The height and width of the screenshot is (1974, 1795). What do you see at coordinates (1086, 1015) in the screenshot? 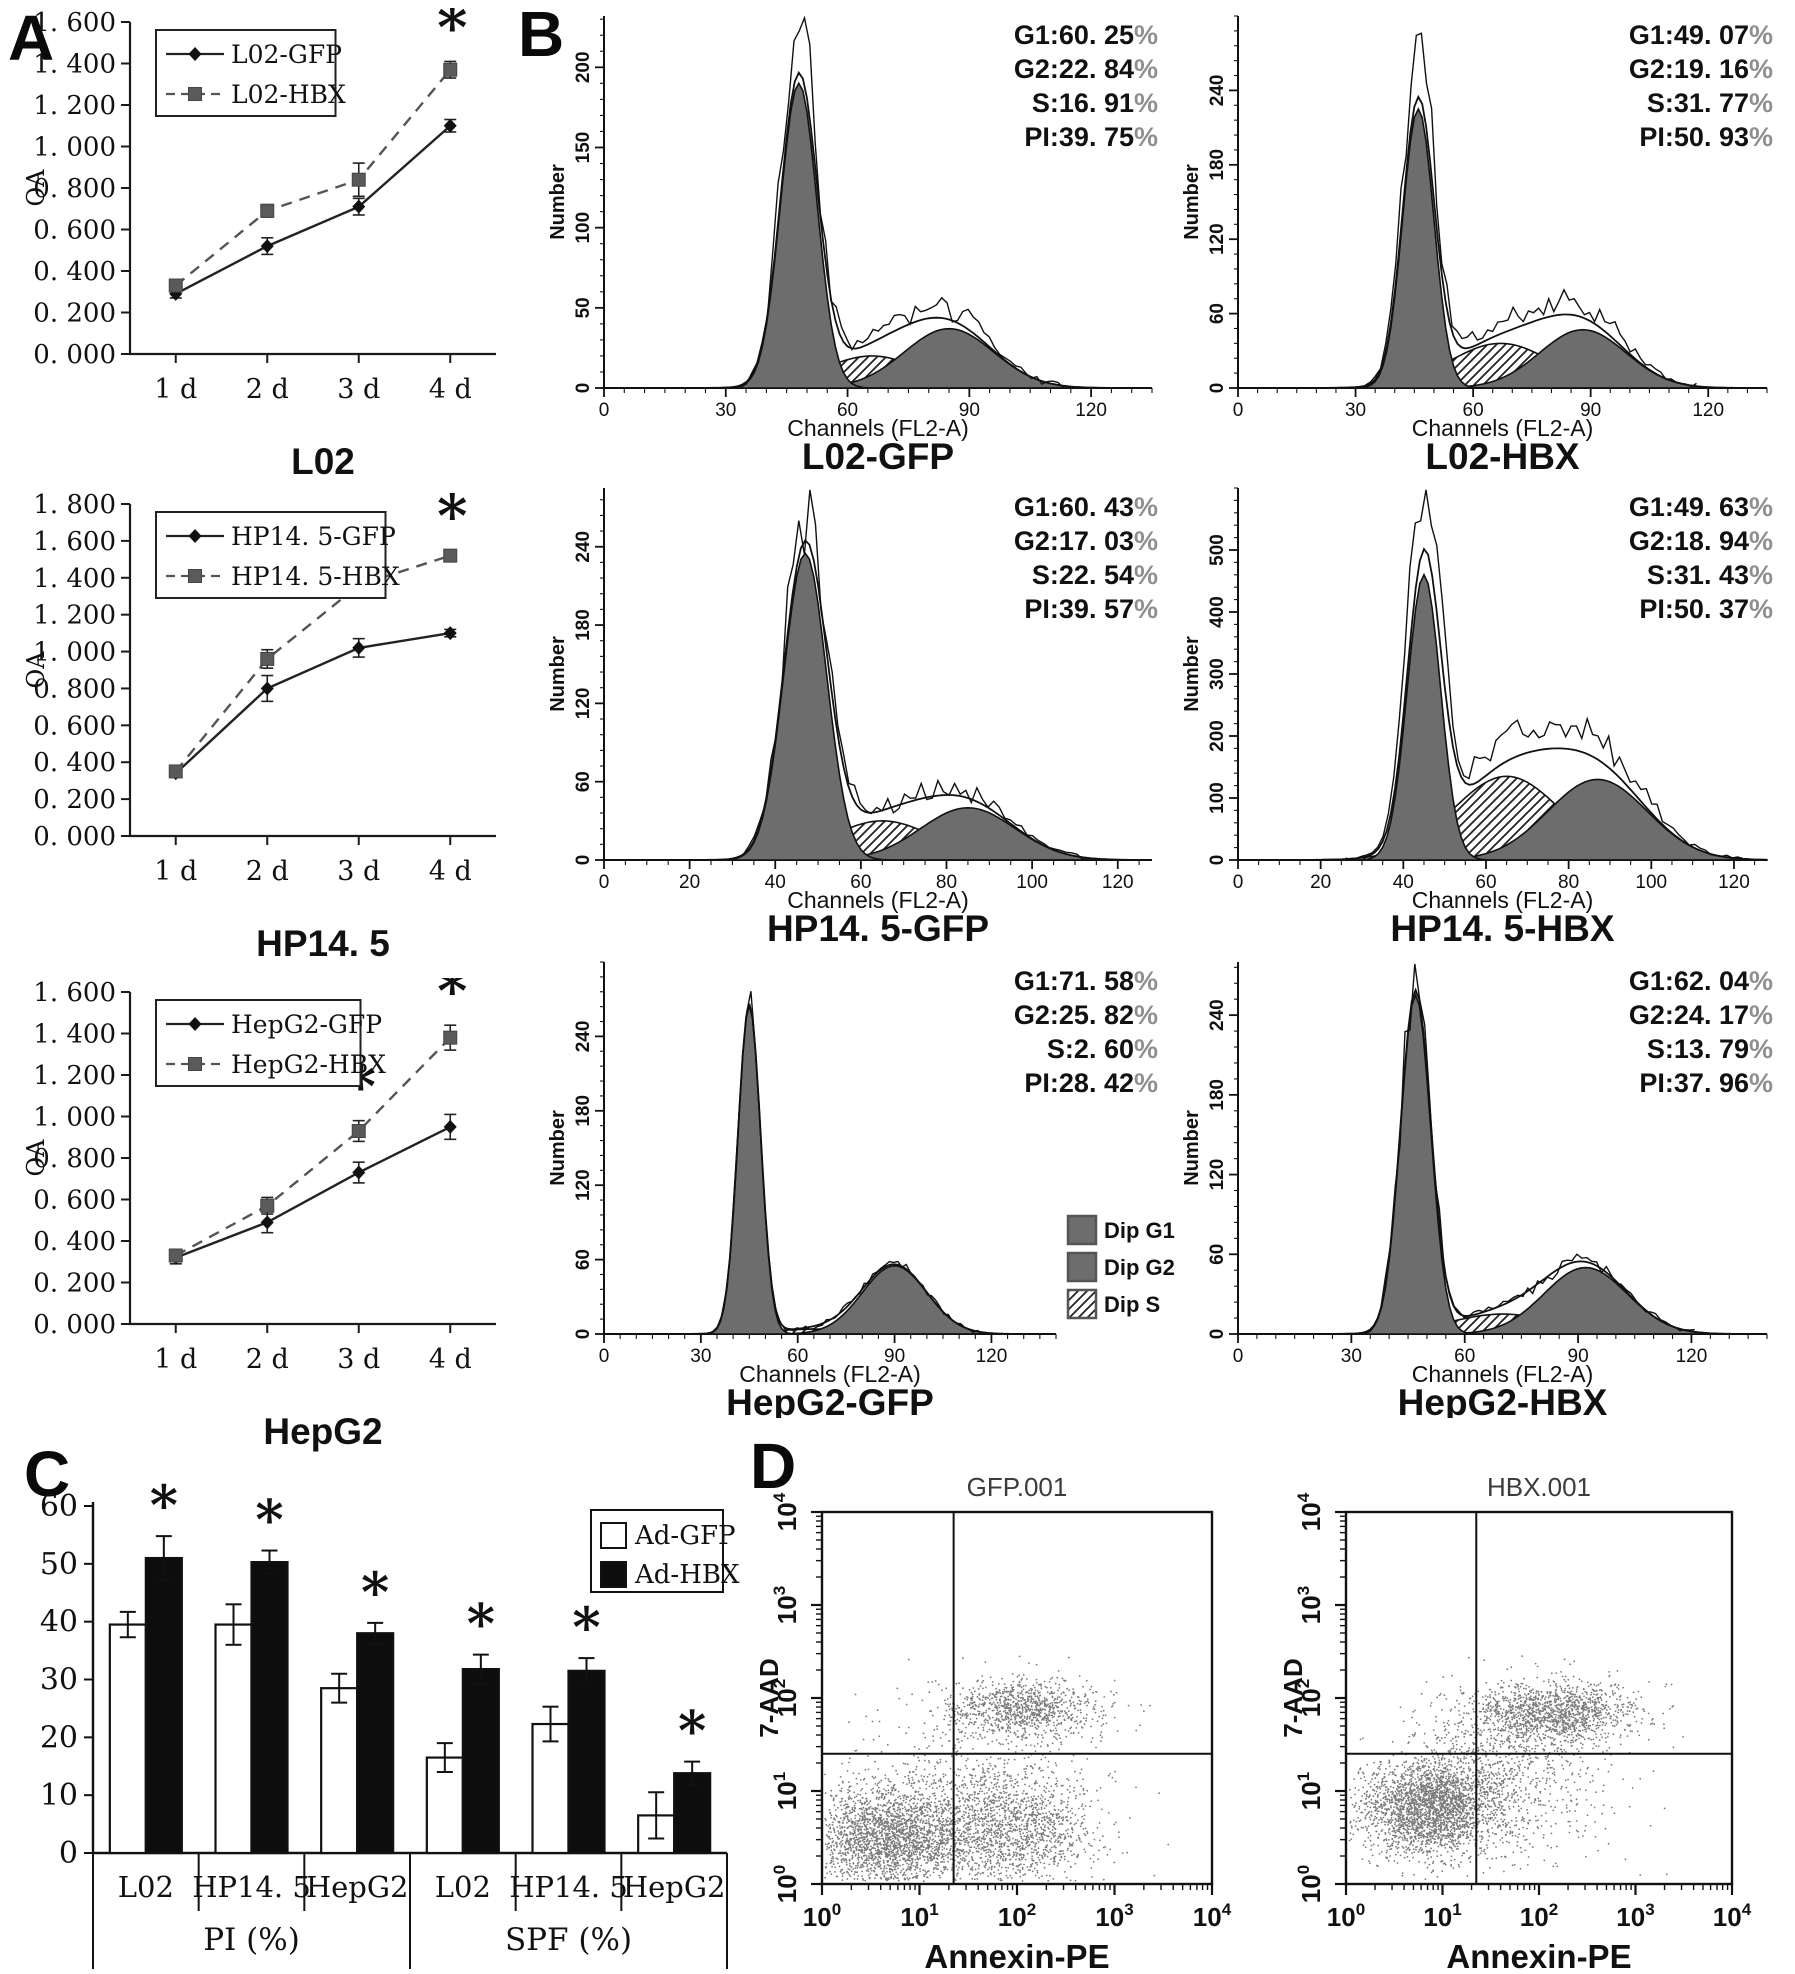
I see `svg-text: G2:25. 82%` at bounding box center [1086, 1015].